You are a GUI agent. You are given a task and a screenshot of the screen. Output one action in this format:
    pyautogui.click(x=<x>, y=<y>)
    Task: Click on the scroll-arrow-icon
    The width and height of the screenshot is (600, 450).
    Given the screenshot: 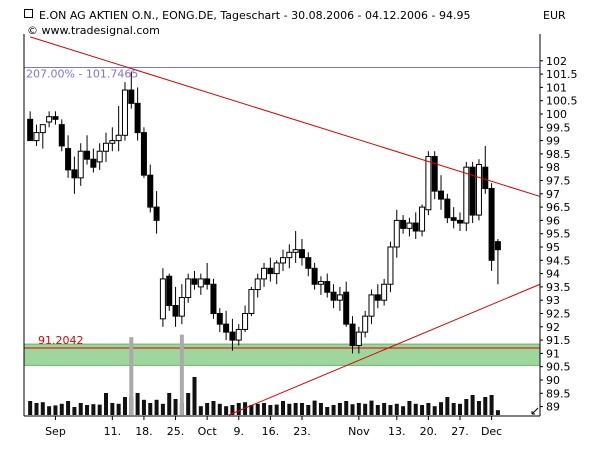 What is the action you would take?
    pyautogui.click(x=535, y=411)
    